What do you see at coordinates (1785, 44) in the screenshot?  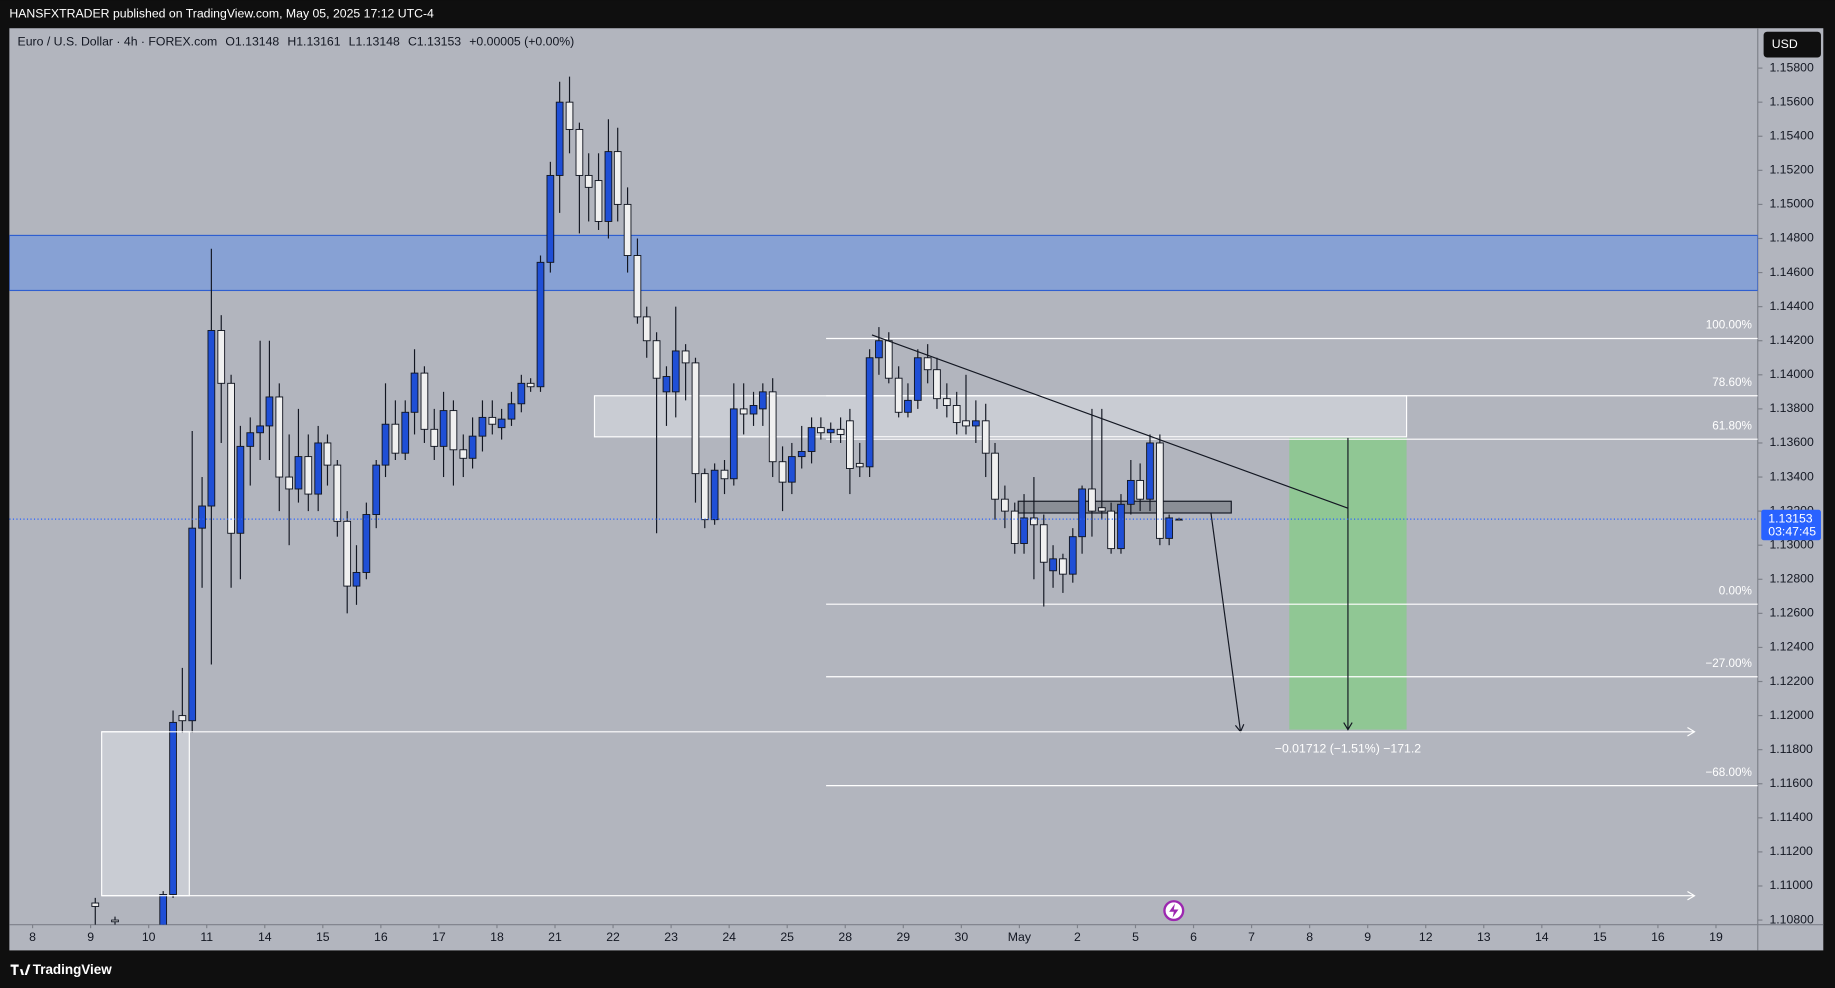 I see `currency: USD` at bounding box center [1785, 44].